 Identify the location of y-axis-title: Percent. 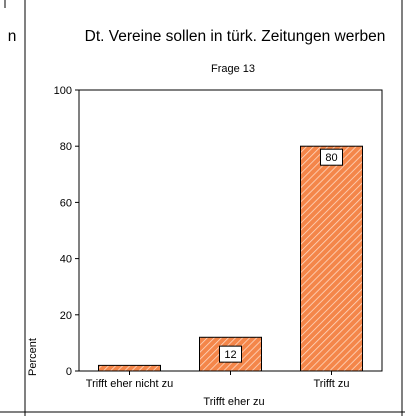
(33, 357).